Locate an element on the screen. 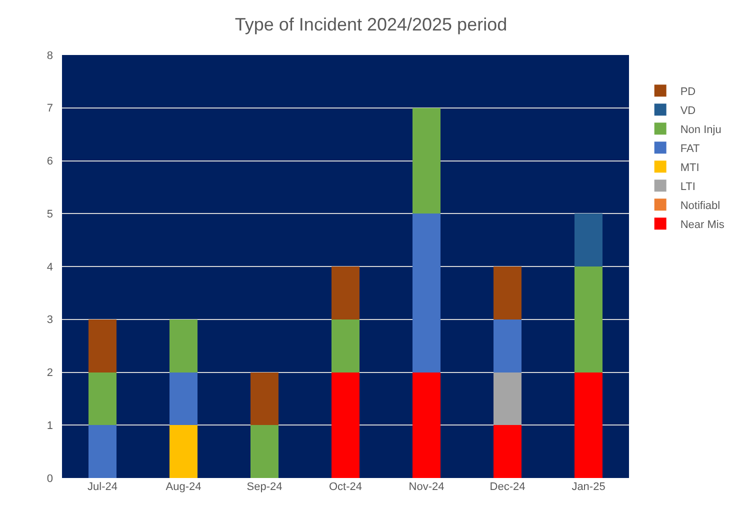 Image resolution: width=742 pixels, height=511 pixels. y-tick-label: 7 is located at coordinates (49, 108).